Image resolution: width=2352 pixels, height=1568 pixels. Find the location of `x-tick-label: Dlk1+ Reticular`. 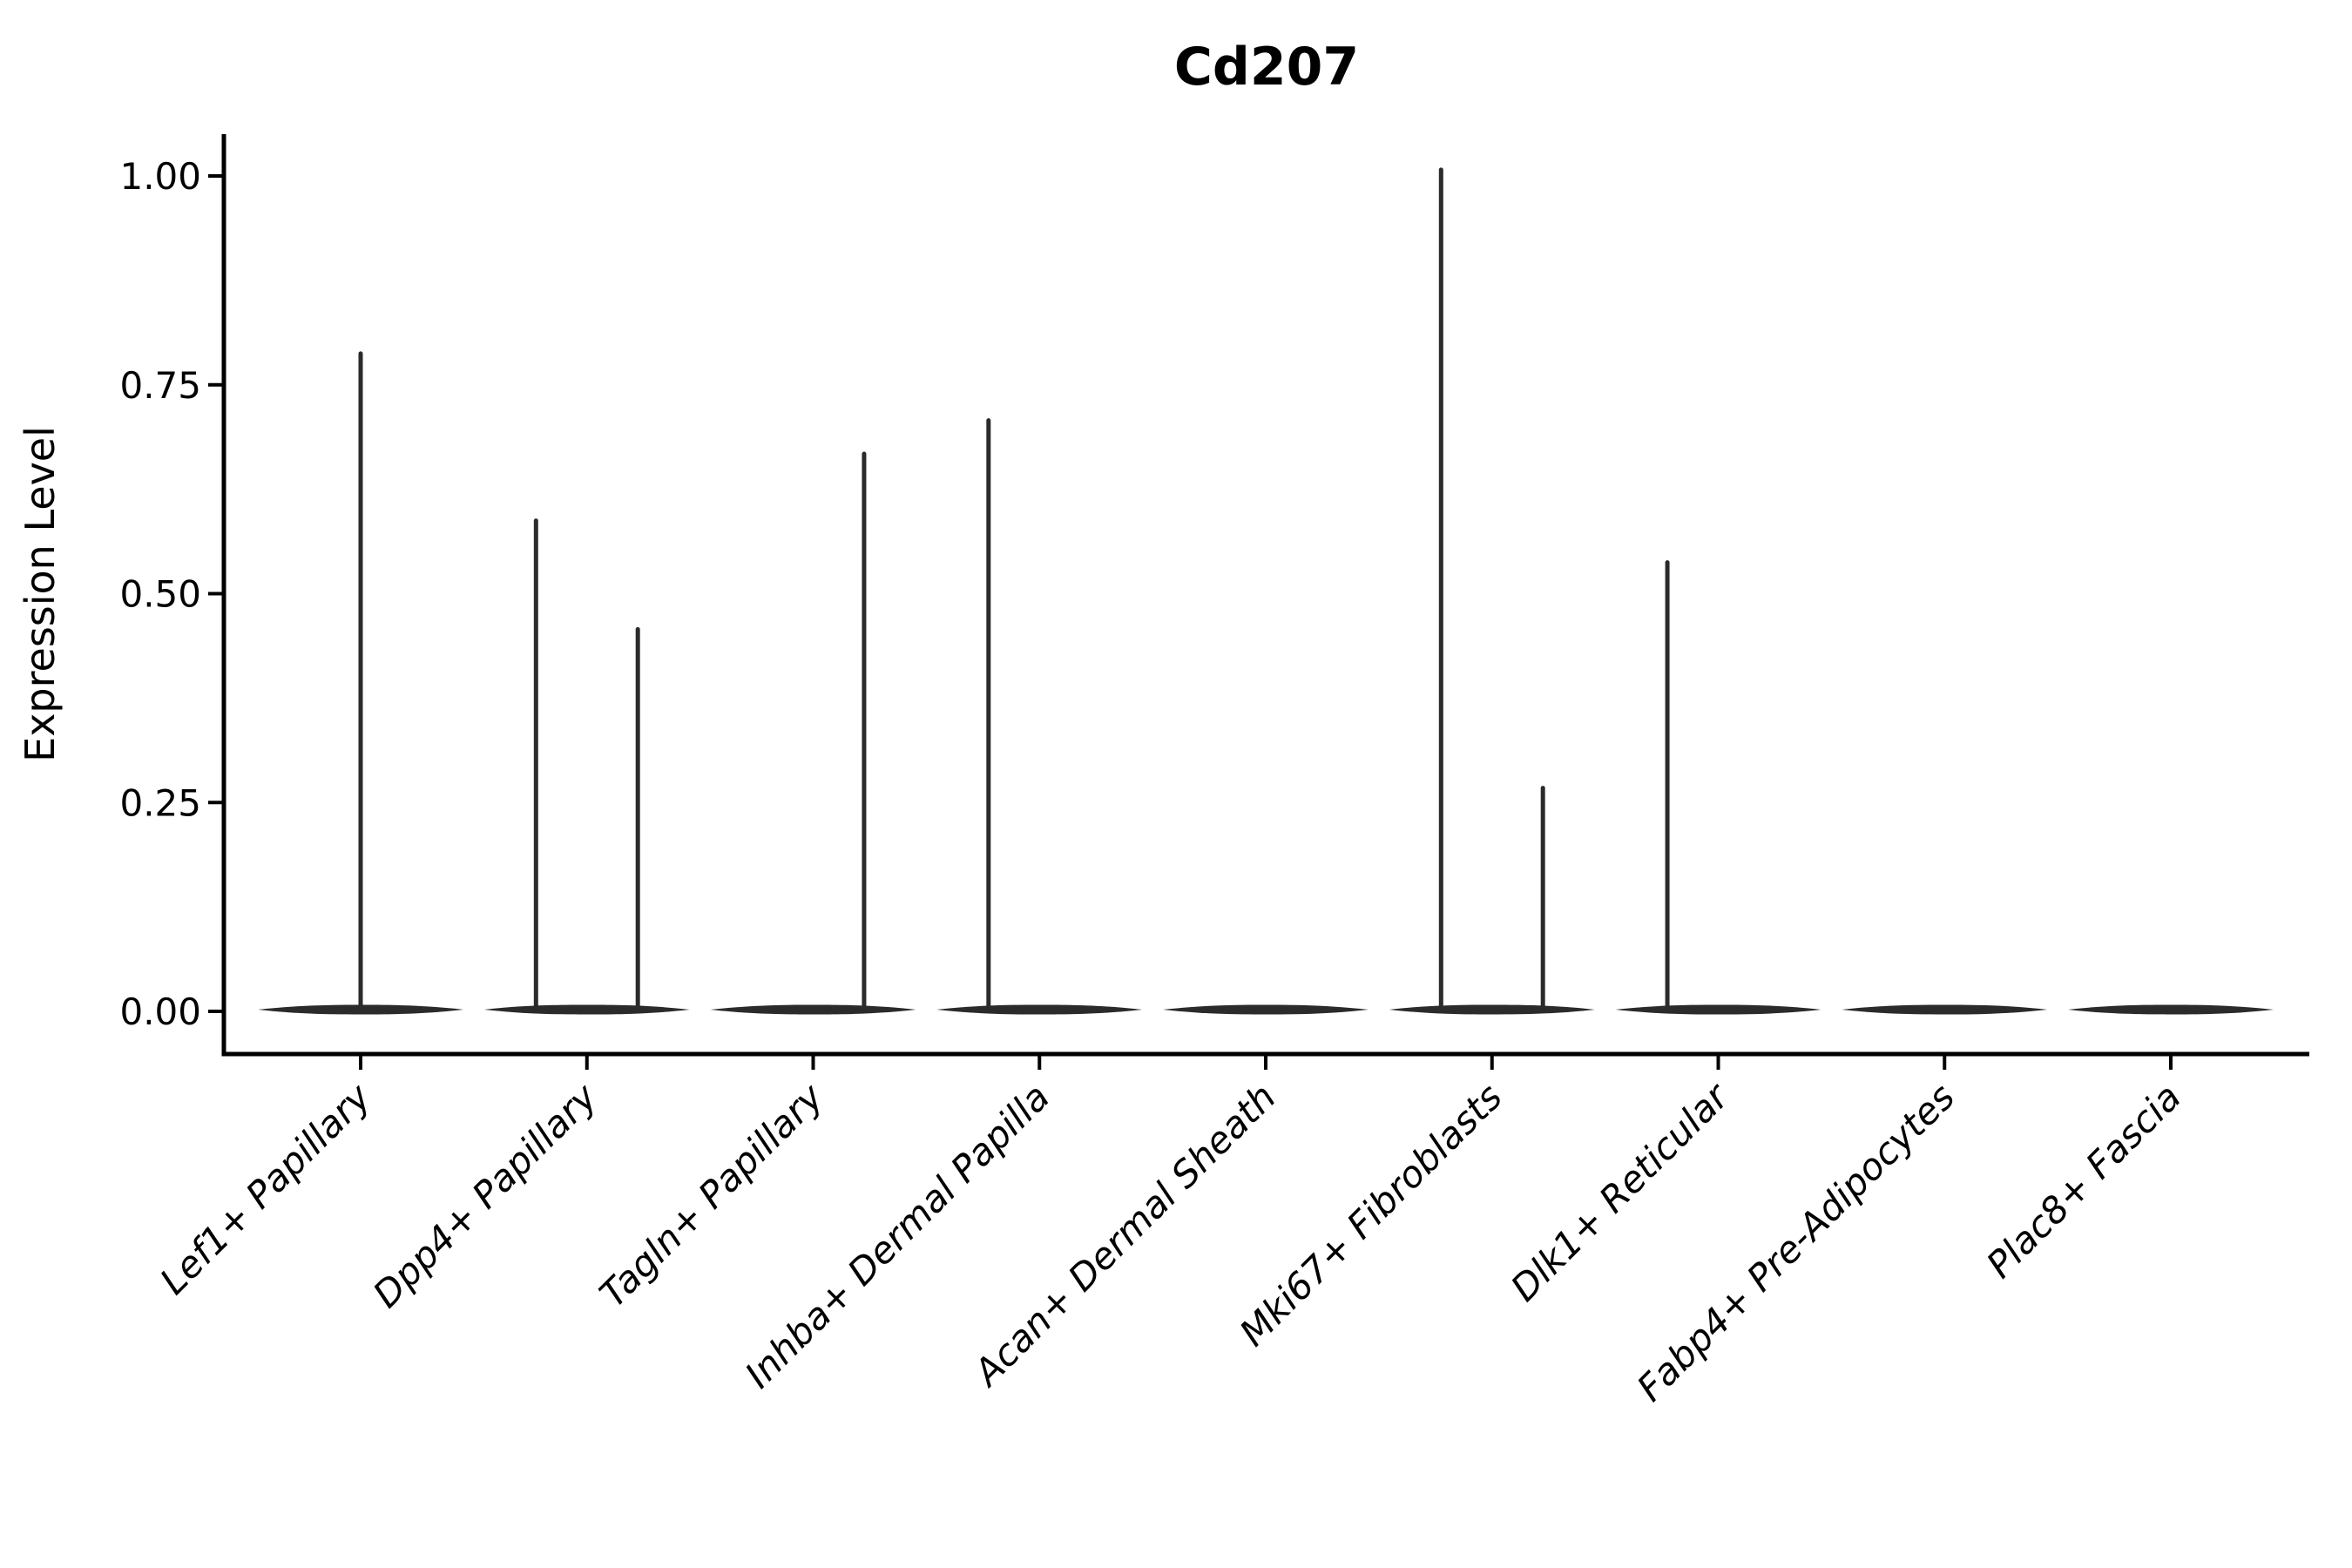

x-tick-label: Dlk1+ Reticular is located at coordinates (1621, 1191).